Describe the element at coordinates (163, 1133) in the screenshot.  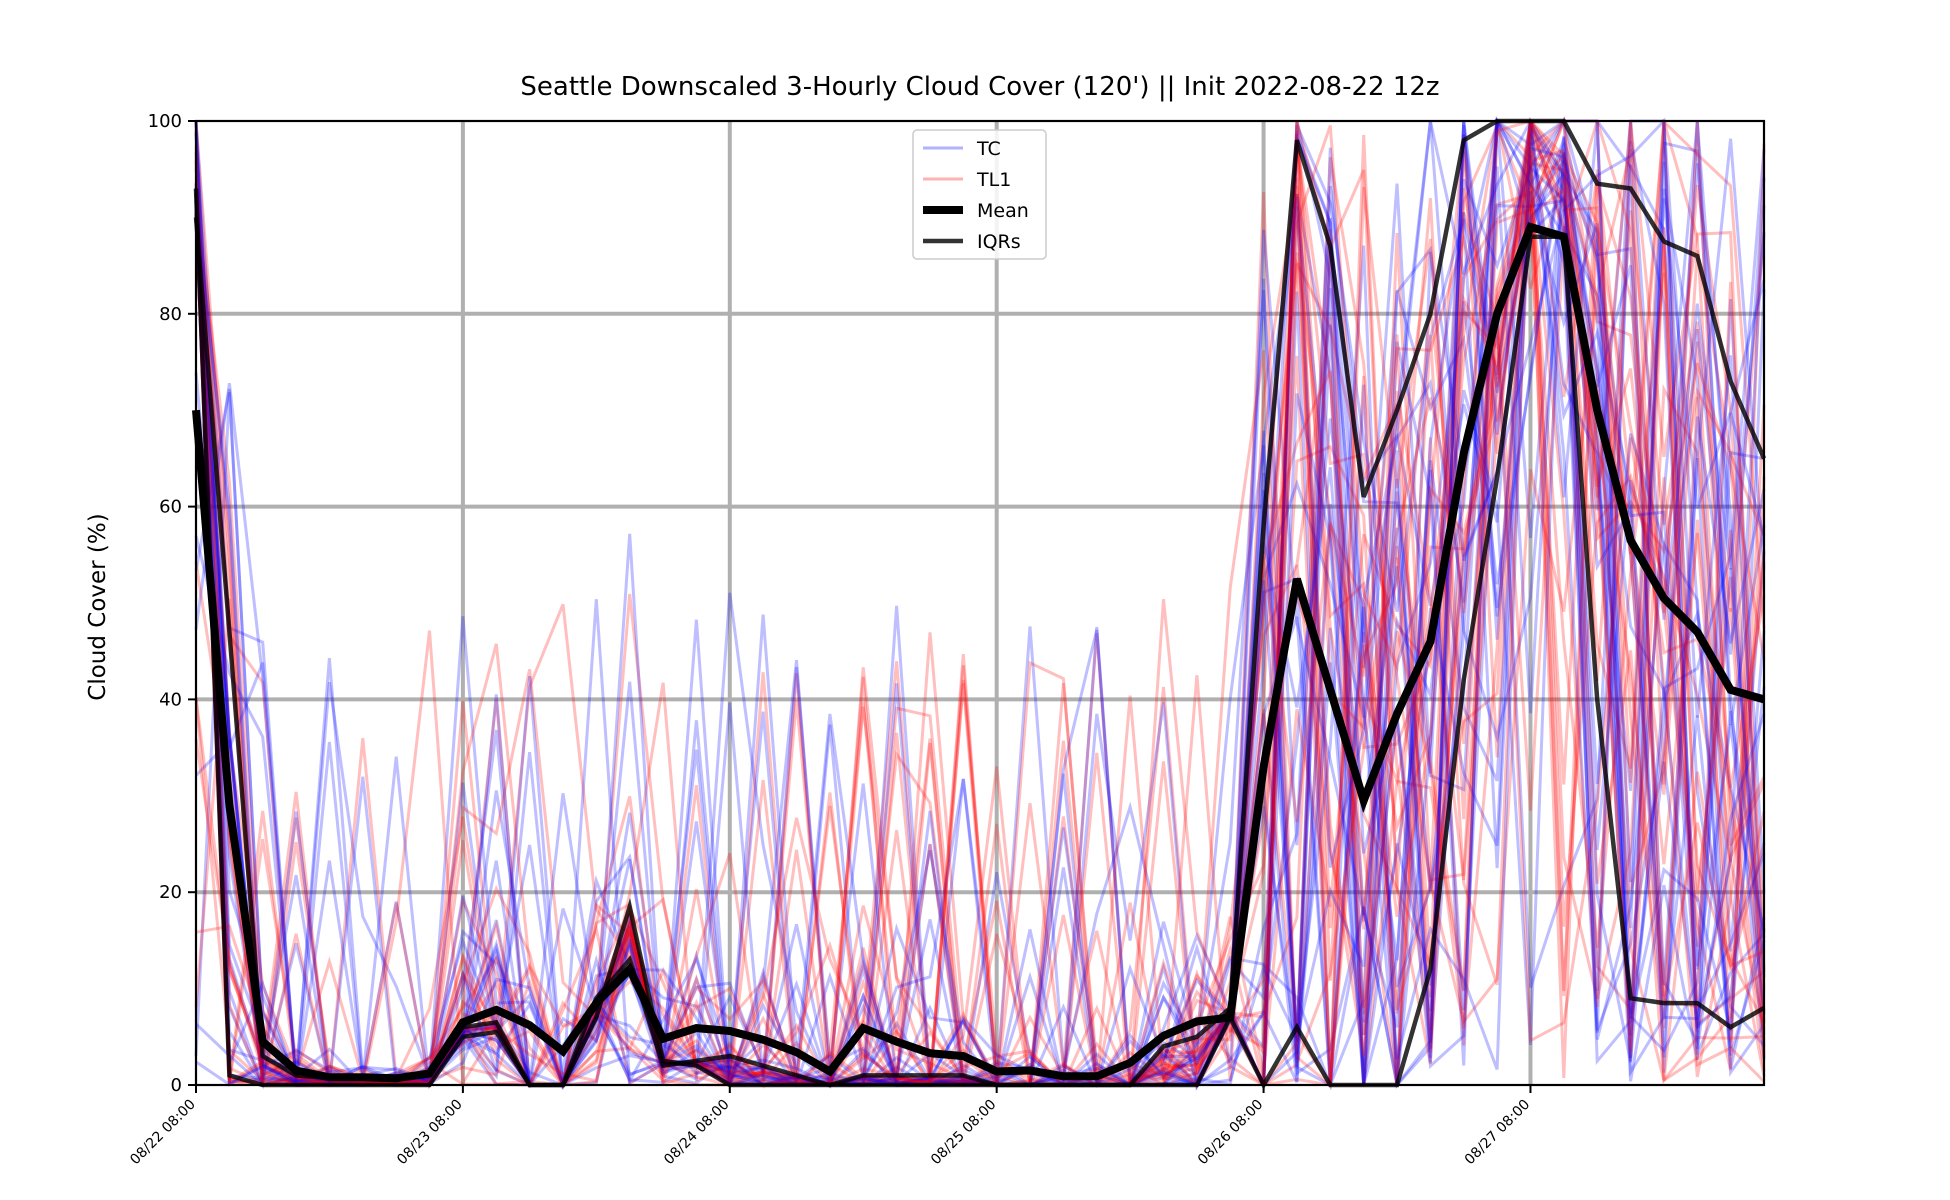
I see `x-tick-label: 08/22 08:00` at that location.